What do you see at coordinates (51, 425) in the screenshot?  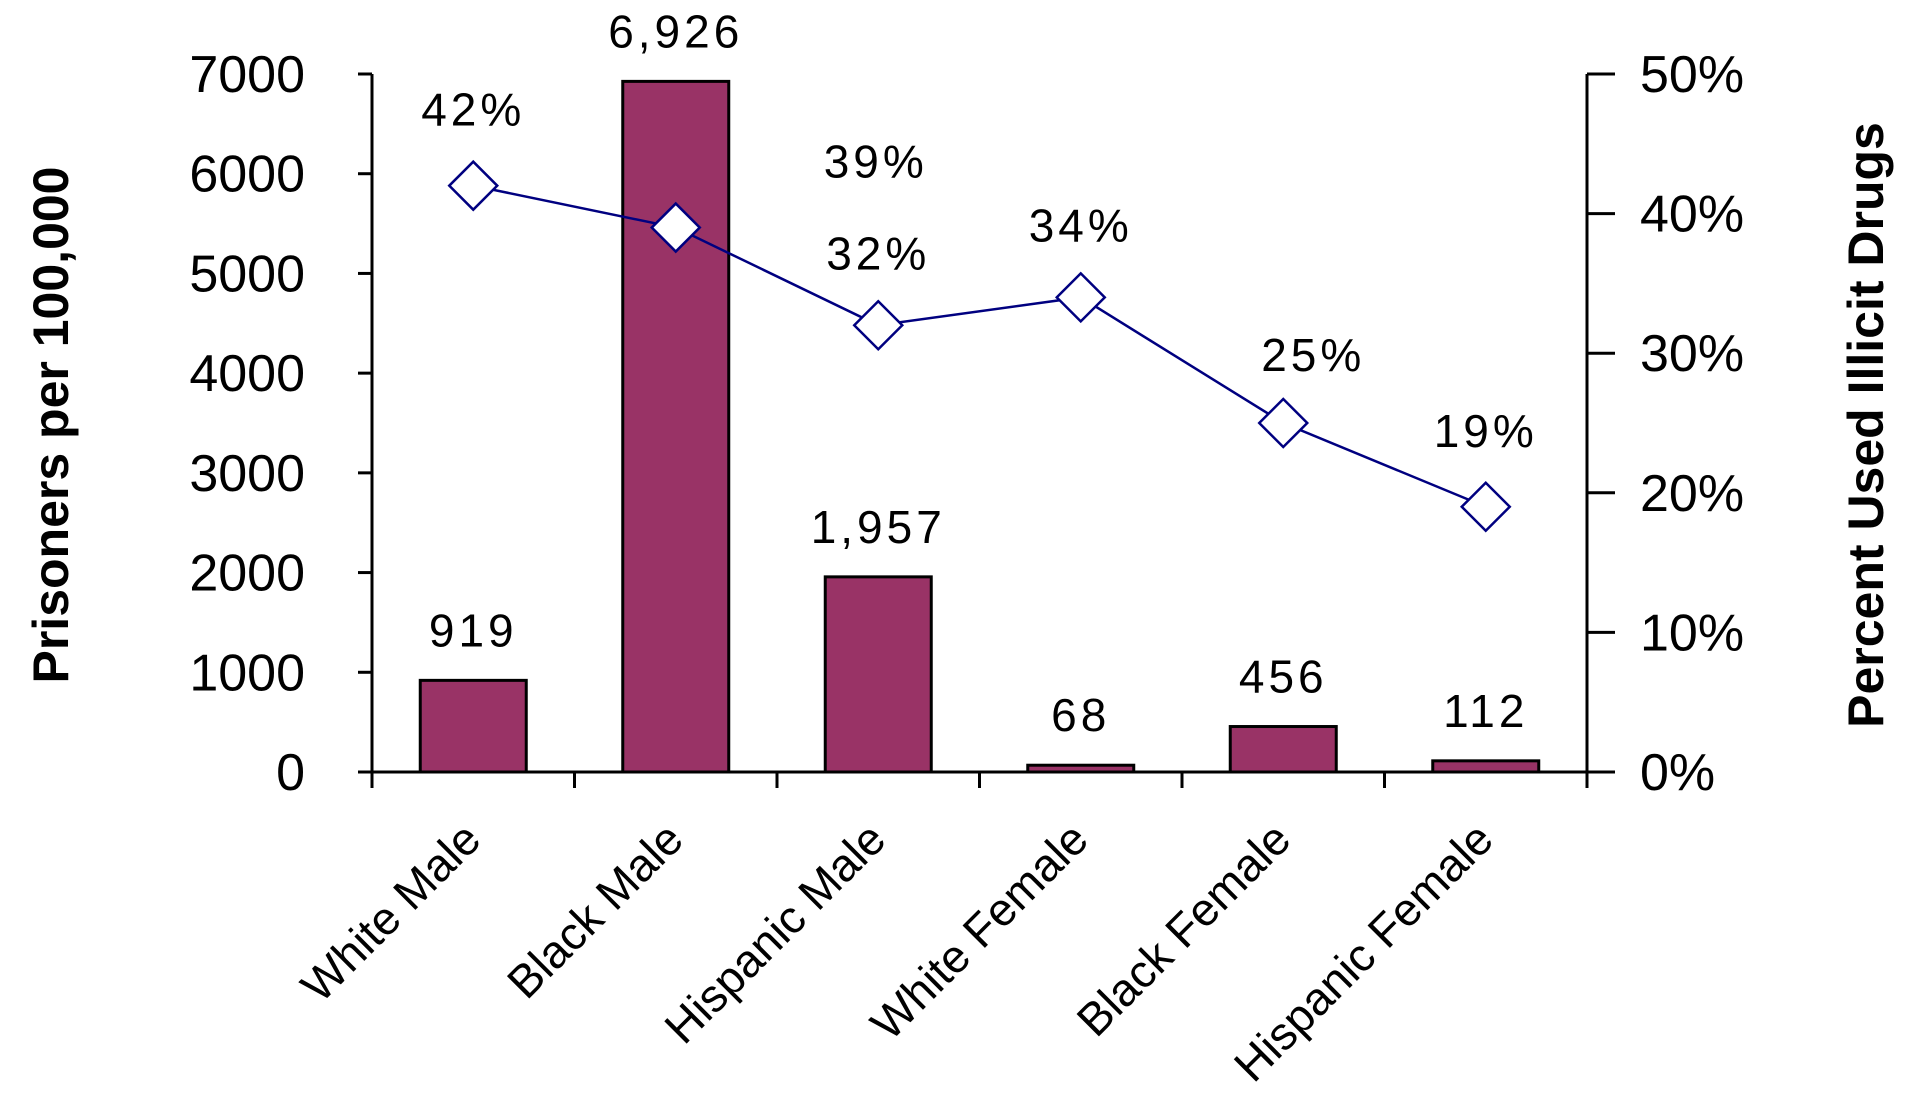 I see `y-axis-title-left: Prisoners per 100,000` at bounding box center [51, 425].